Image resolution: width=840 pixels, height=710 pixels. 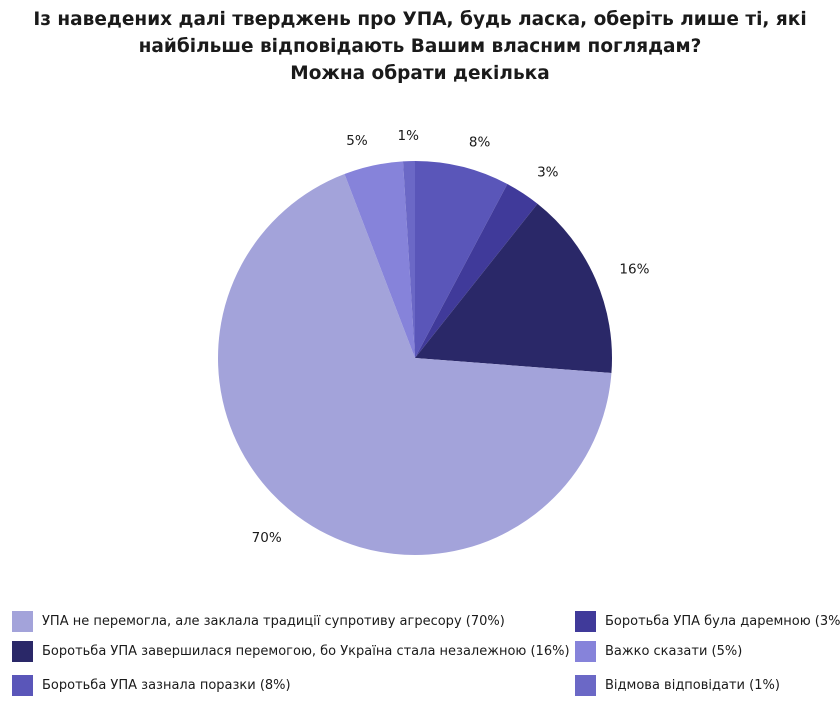 What do you see at coordinates (420, 73) in the screenshot?
I see `chart-title-line-3: Можна обрати декілька` at bounding box center [420, 73].